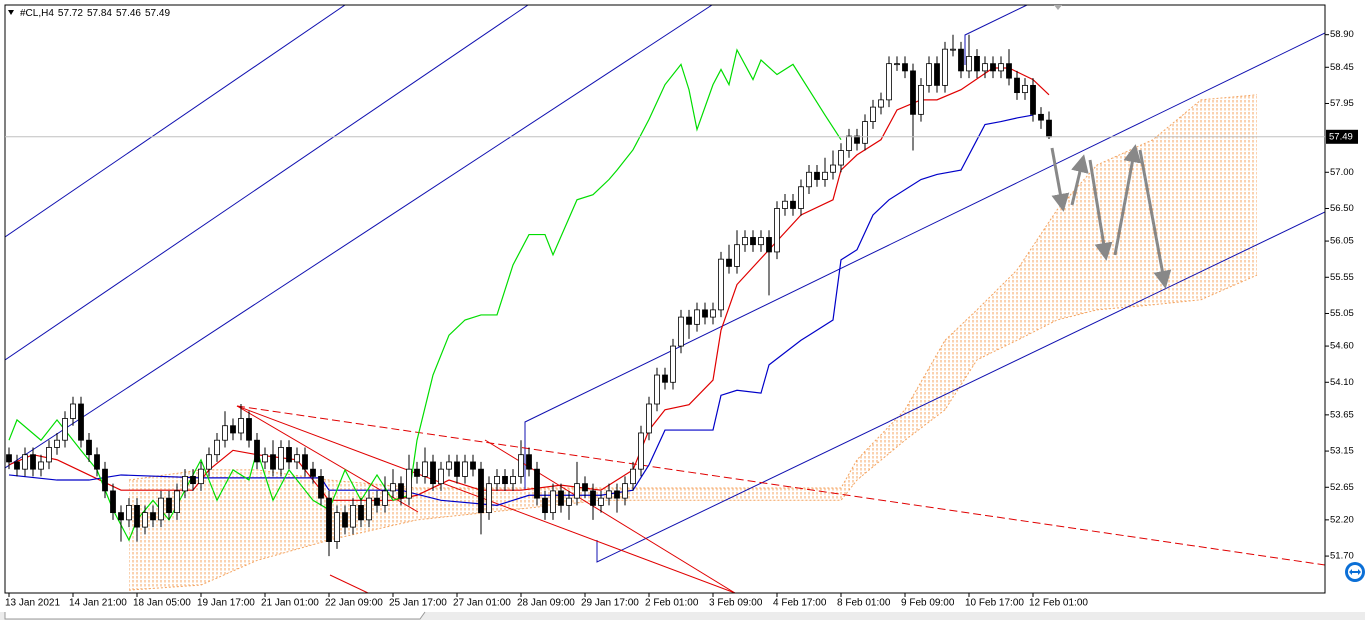  I want to click on x-tick-label: 22 Jan 09:00, so click(354, 603).